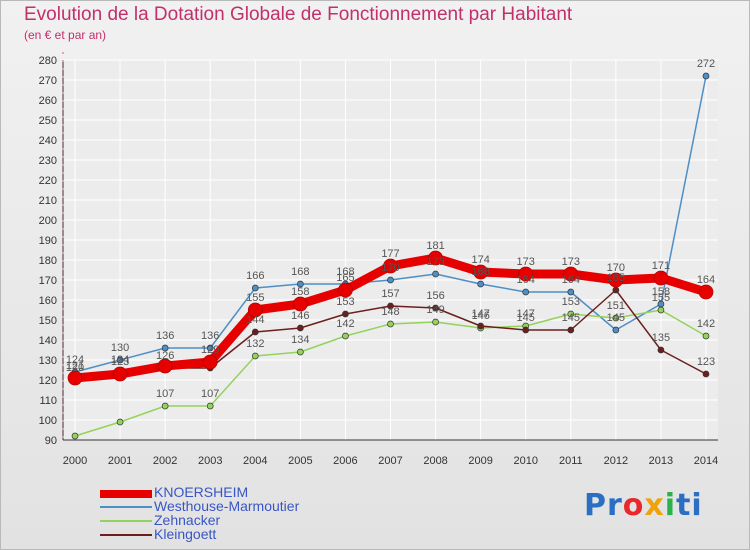 Image resolution: width=750 pixels, height=550 pixels. Describe the element at coordinates (345, 278) in the screenshot. I see `data-label: 165` at that location.